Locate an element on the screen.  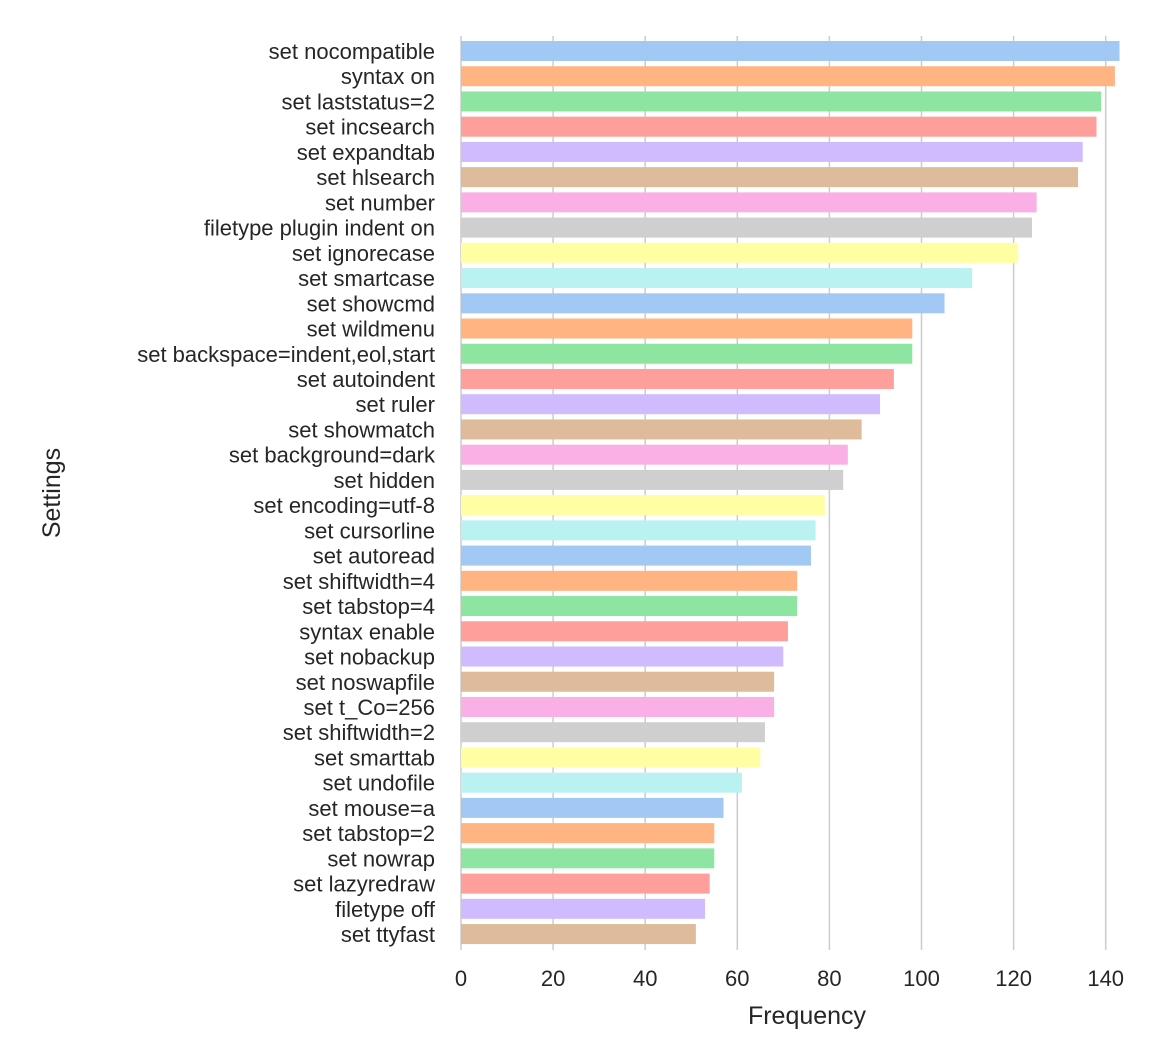
category-label: set cursorline is located at coordinates (369, 530).